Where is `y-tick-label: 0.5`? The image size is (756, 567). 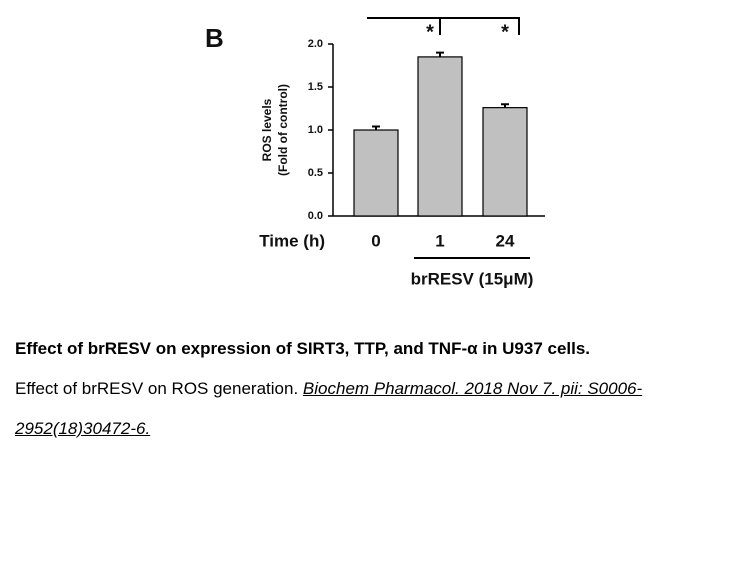 y-tick-label: 0.5 is located at coordinates (315, 173).